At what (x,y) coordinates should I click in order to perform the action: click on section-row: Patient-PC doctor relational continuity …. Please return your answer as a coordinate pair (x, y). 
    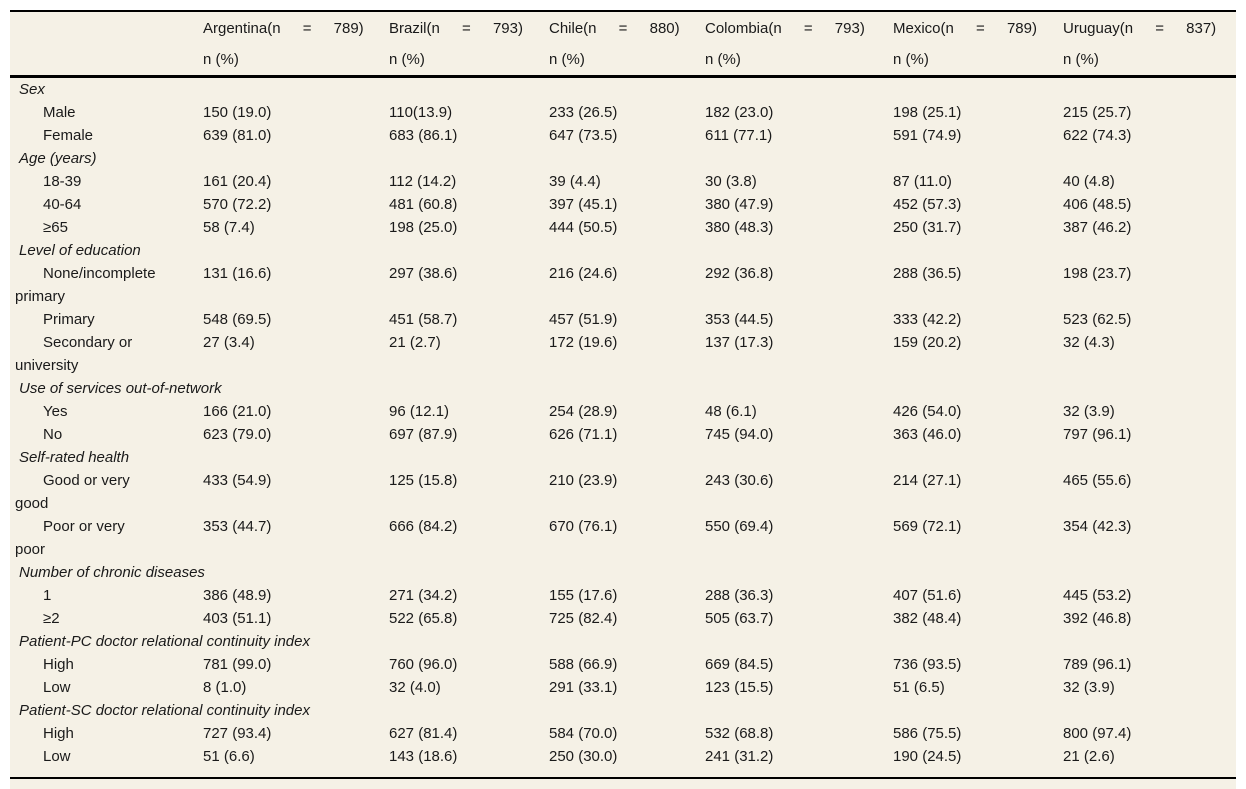
    Looking at the image, I should click on (623, 641).